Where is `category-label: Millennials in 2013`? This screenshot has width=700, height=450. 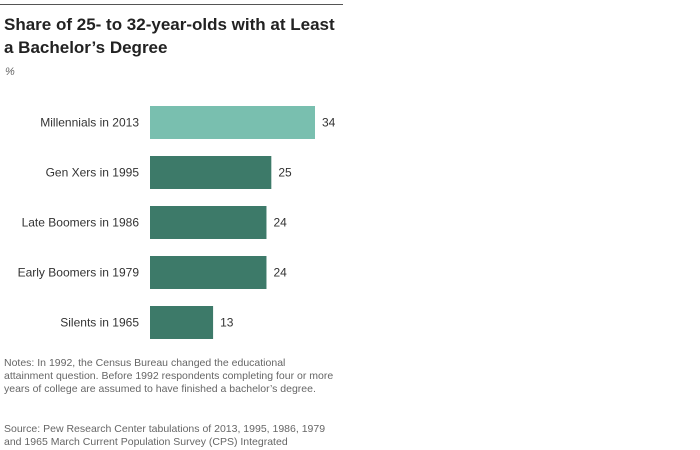 category-label: Millennials in 2013 is located at coordinates (89, 123).